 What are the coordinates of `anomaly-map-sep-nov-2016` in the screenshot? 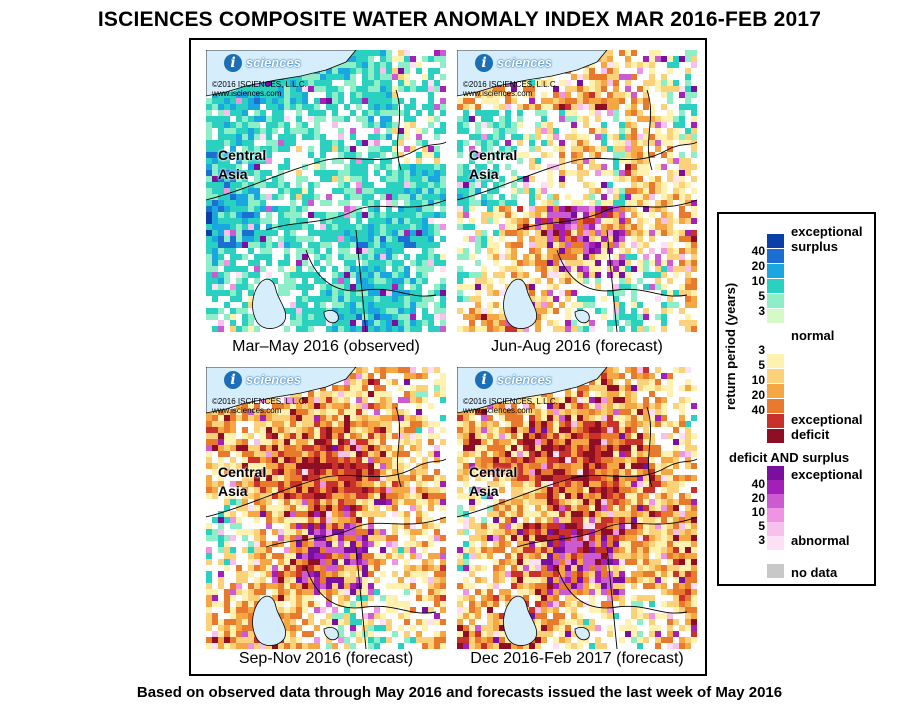 It's located at (326, 508).